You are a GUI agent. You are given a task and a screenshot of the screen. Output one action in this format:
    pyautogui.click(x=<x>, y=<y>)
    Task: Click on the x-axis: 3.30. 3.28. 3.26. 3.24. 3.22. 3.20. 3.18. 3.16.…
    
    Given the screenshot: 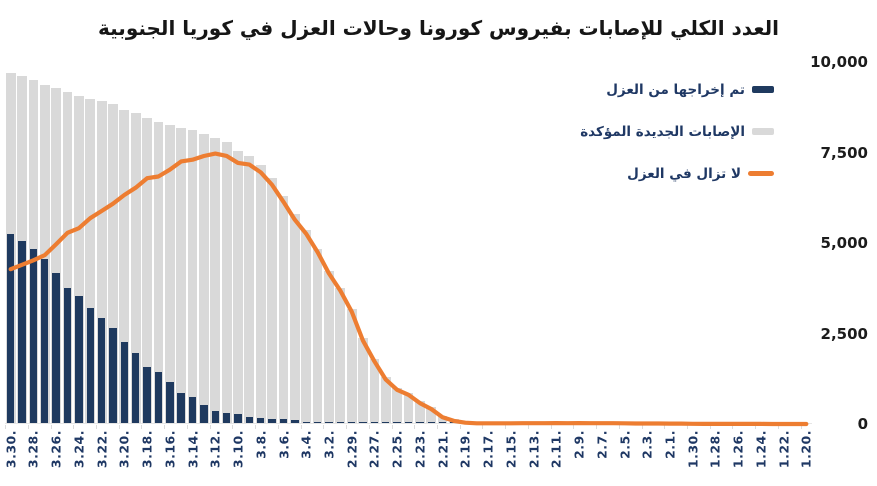 What is the action you would take?
    pyautogui.click(x=408, y=454)
    